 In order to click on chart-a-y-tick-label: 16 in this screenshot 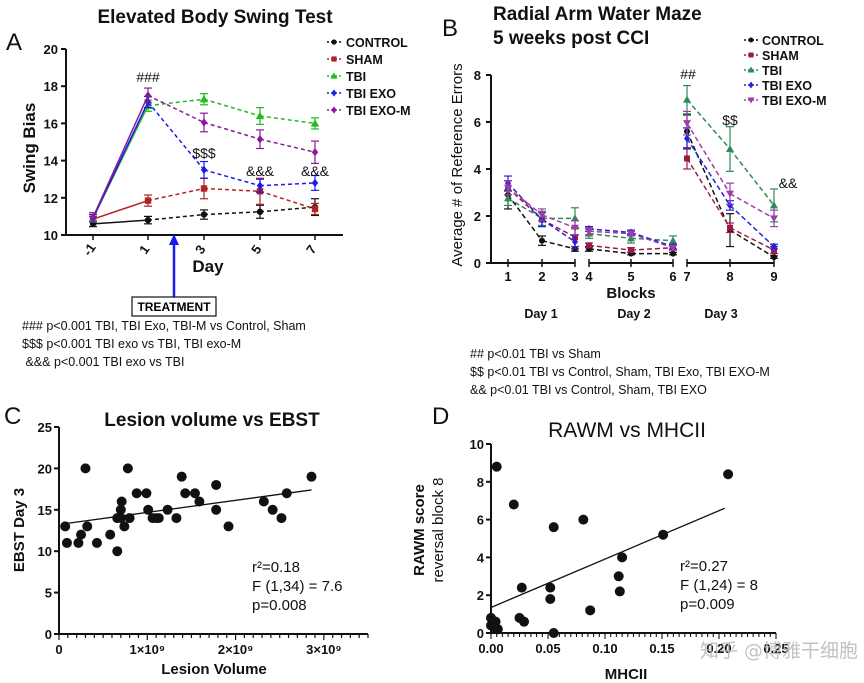, I will do `click(51, 123)`.